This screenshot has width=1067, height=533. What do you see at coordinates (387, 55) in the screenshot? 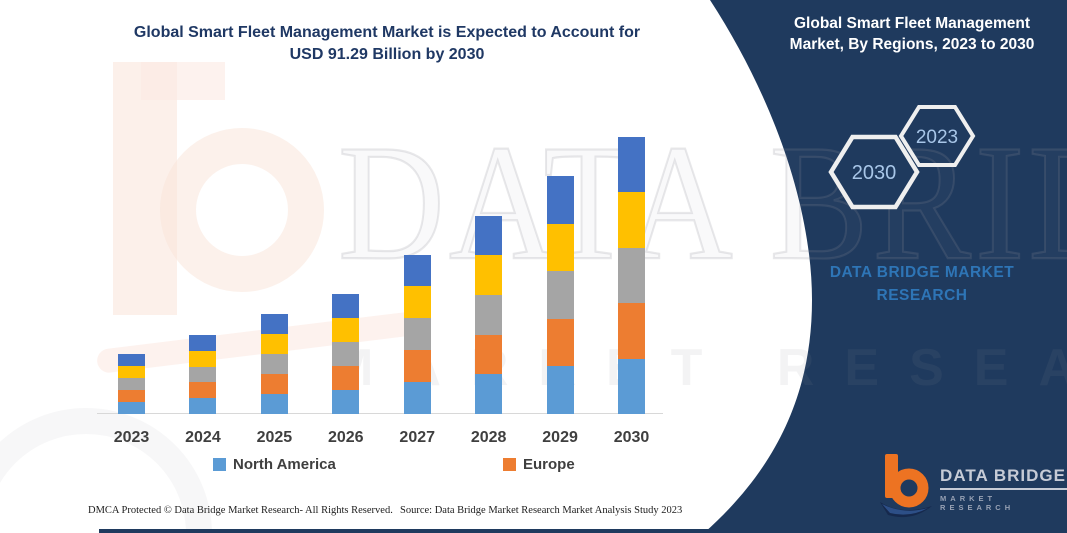
I see `chart-title-line2: USD 91.29 Billion by 2030` at bounding box center [387, 55].